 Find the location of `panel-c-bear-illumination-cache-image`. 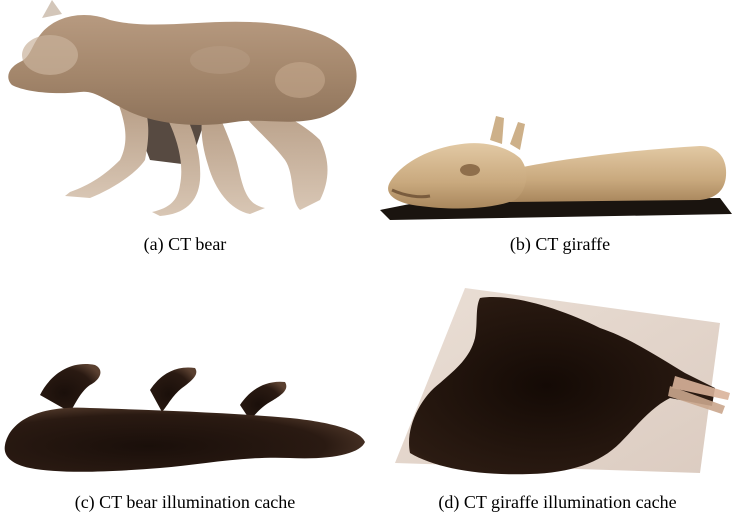

panel-c-bear-illumination-cache-image is located at coordinates (185, 415).